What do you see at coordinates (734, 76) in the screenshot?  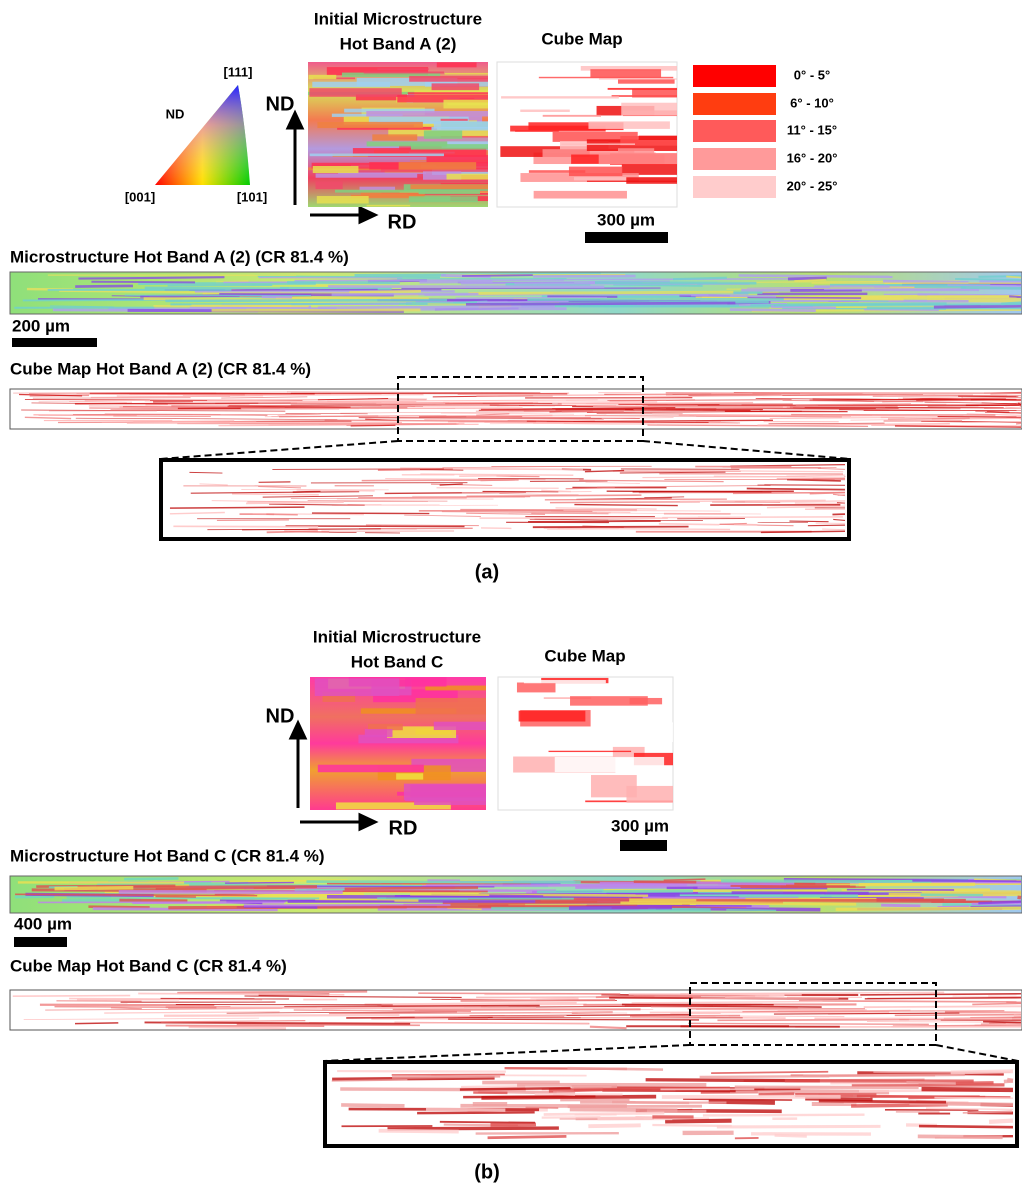 I see `legend-swatch` at bounding box center [734, 76].